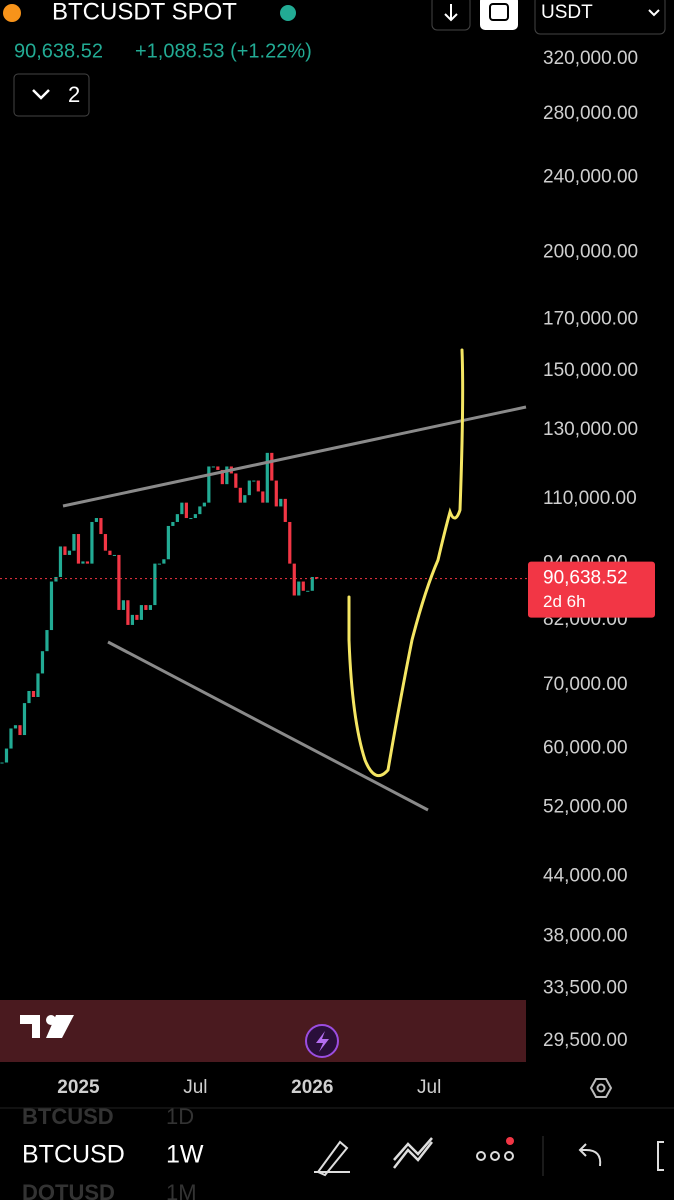  Describe the element at coordinates (585, 684) in the screenshot. I see `y-tick-label: 70,000.00` at that location.